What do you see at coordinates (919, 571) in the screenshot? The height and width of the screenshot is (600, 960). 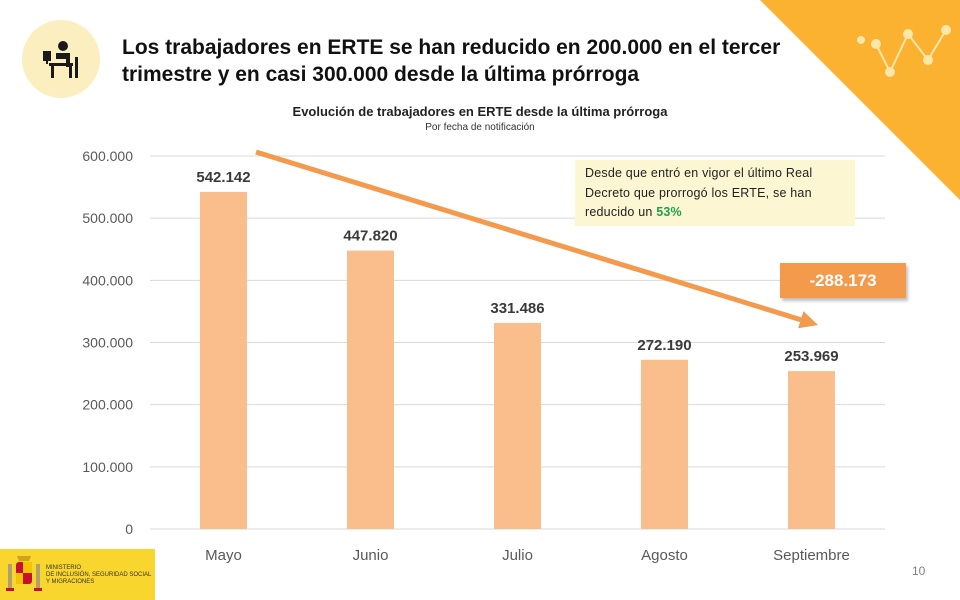 I see `page-number: 10` at bounding box center [919, 571].